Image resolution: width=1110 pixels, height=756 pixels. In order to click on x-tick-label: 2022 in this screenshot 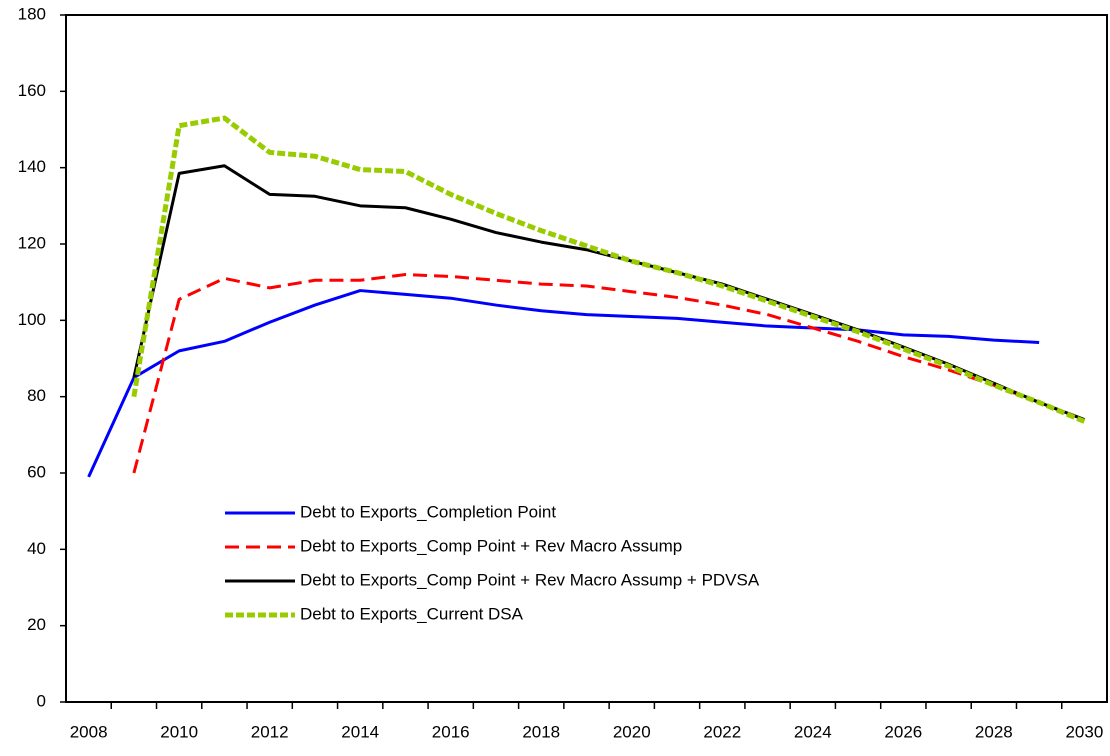, I will do `click(722, 731)`.